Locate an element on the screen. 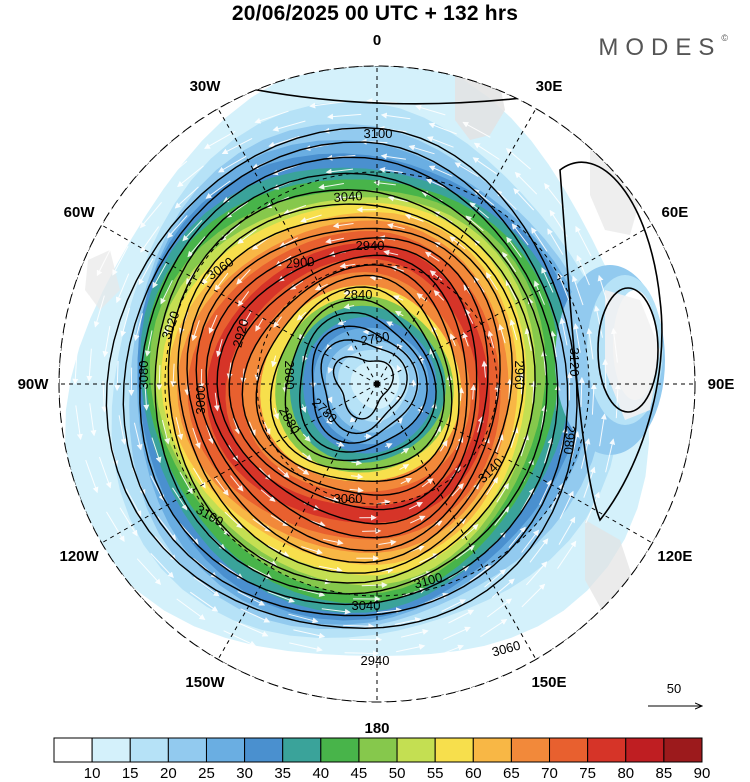 The width and height of the screenshot is (750, 782). colorbar-tick-label: 35 is located at coordinates (282, 773).